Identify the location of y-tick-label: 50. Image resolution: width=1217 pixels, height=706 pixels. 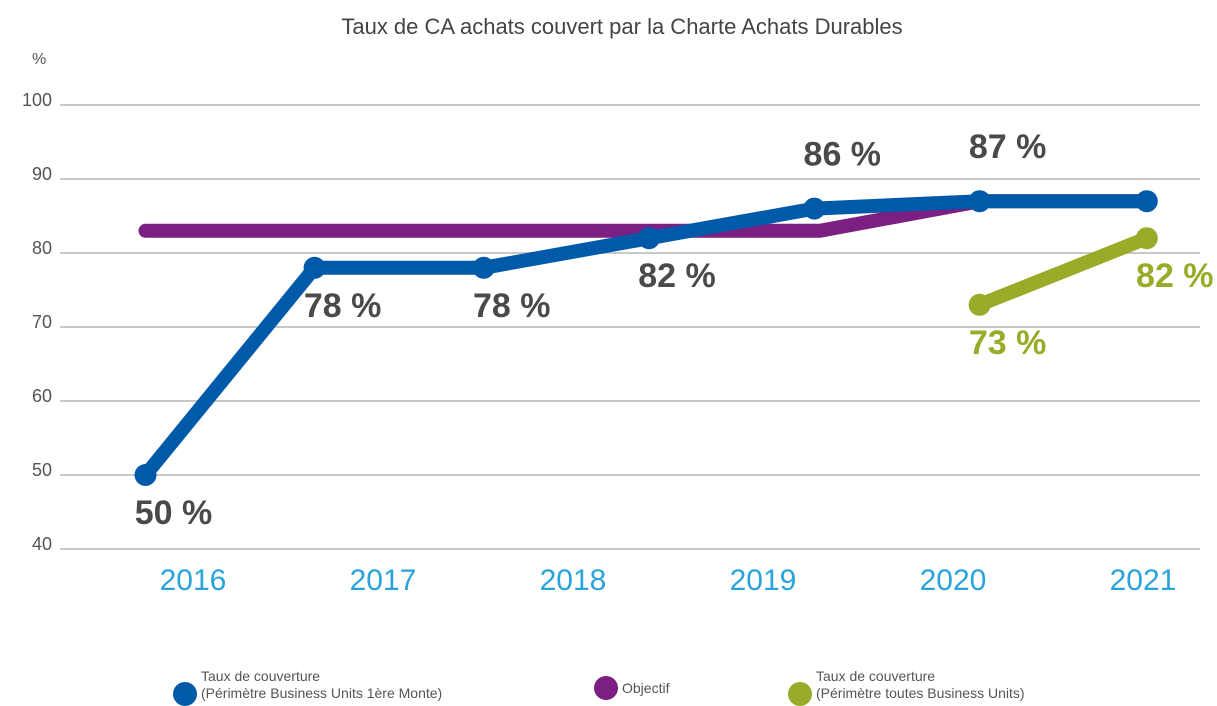
(42, 470).